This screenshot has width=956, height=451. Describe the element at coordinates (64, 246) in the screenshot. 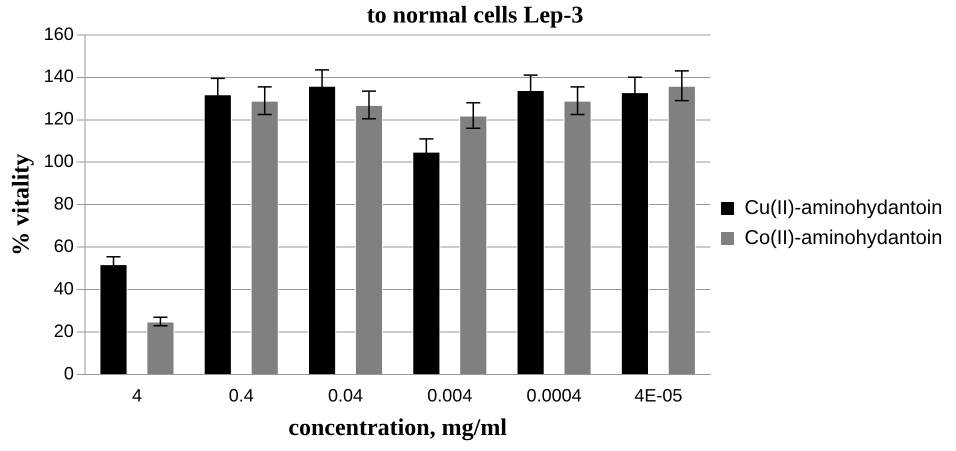

I see `y-tick-label: 60` at that location.